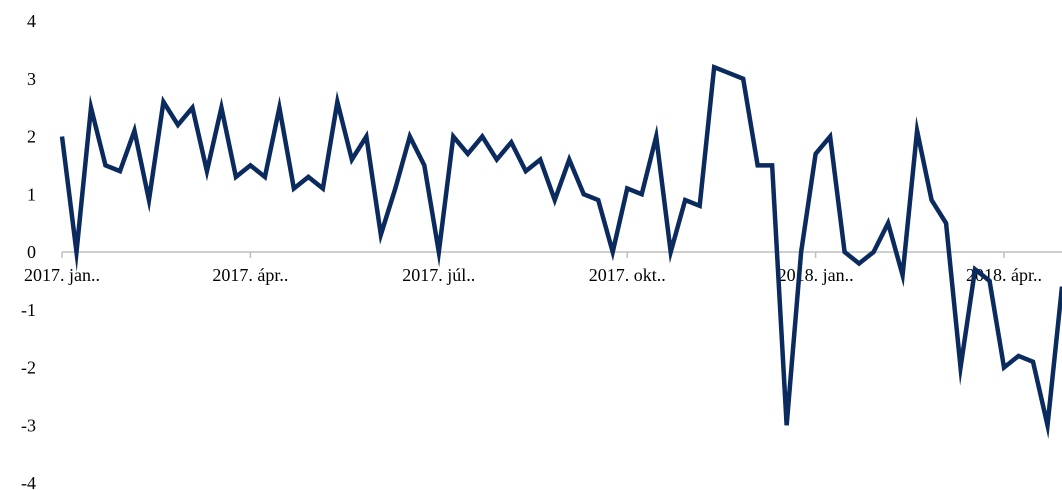  What do you see at coordinates (816, 275) in the screenshot?
I see `x-tick-label: 2018. jan..` at bounding box center [816, 275].